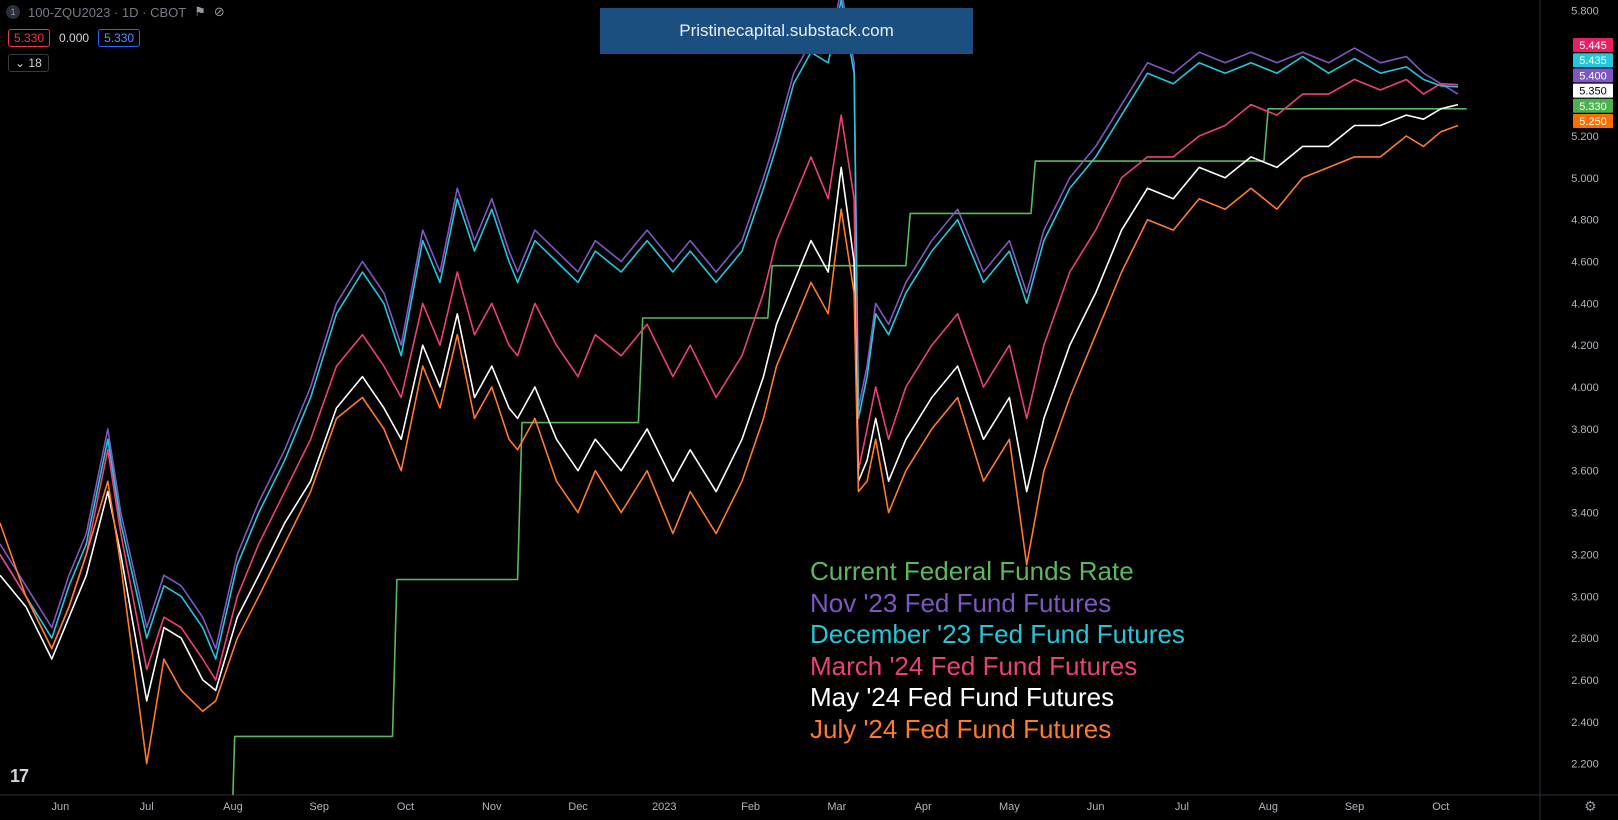 The height and width of the screenshot is (820, 1618). What do you see at coordinates (20, 63) in the screenshot?
I see `chevron-down-icon: ⌄` at bounding box center [20, 63].